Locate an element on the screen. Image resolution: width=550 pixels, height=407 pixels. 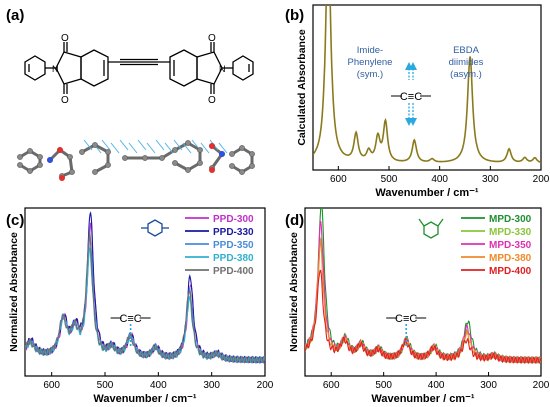
annotation-imide: (sym.) is located at coordinates (370, 74).